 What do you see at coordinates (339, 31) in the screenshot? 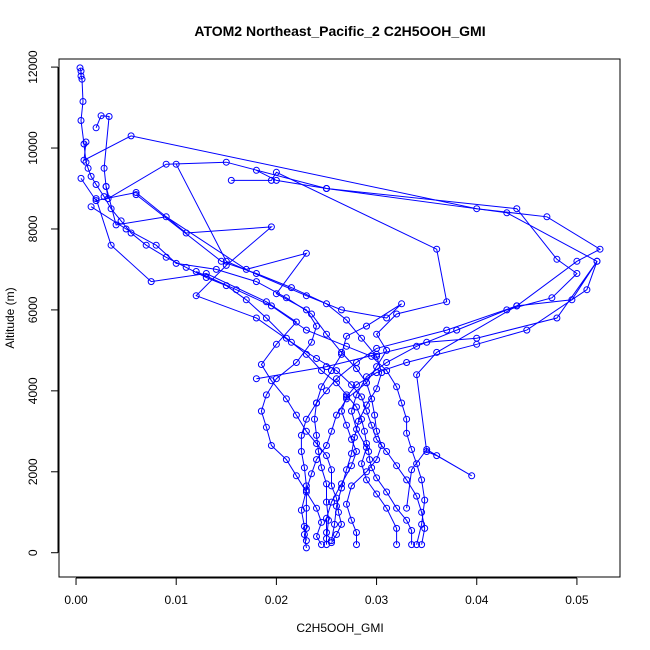
I see `chart-title: ATOM2 Northeast_Pacific_2 C2H5OOH_GMI` at bounding box center [339, 31].